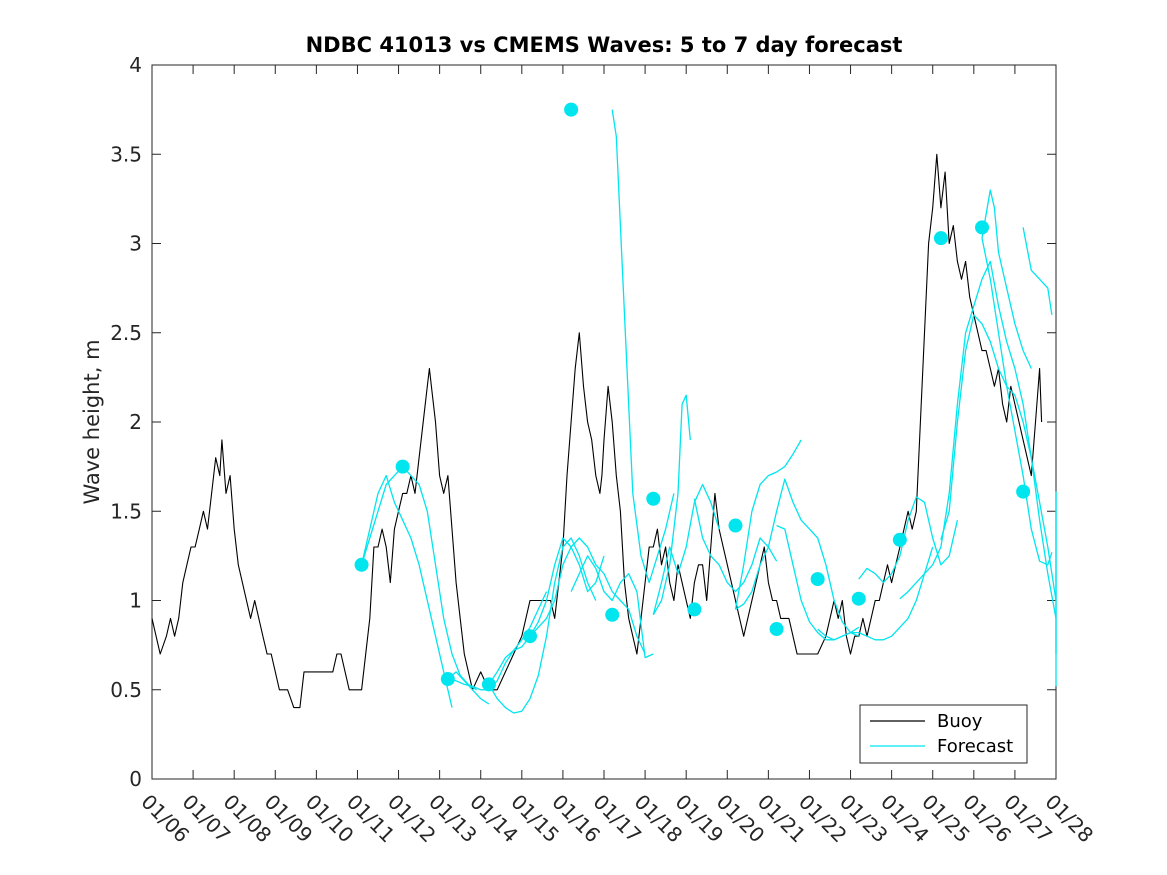  Describe the element at coordinates (126, 690) in the screenshot. I see `y-tick-label: 0.5` at that location.